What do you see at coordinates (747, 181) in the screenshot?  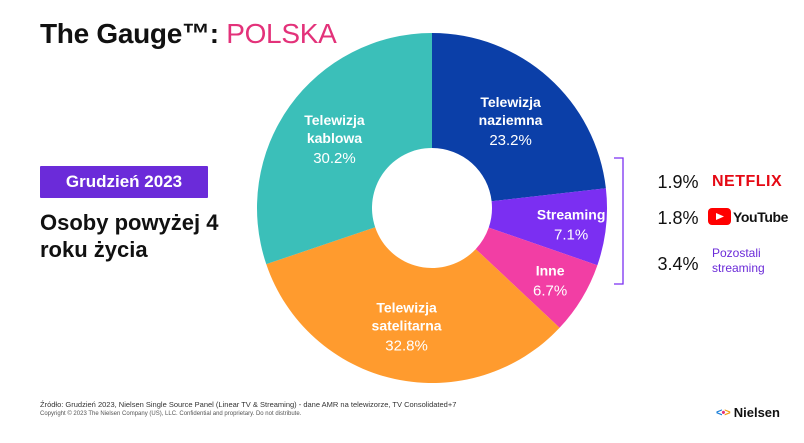 I see `netflix-logo: NETFLIX` at bounding box center [747, 181].